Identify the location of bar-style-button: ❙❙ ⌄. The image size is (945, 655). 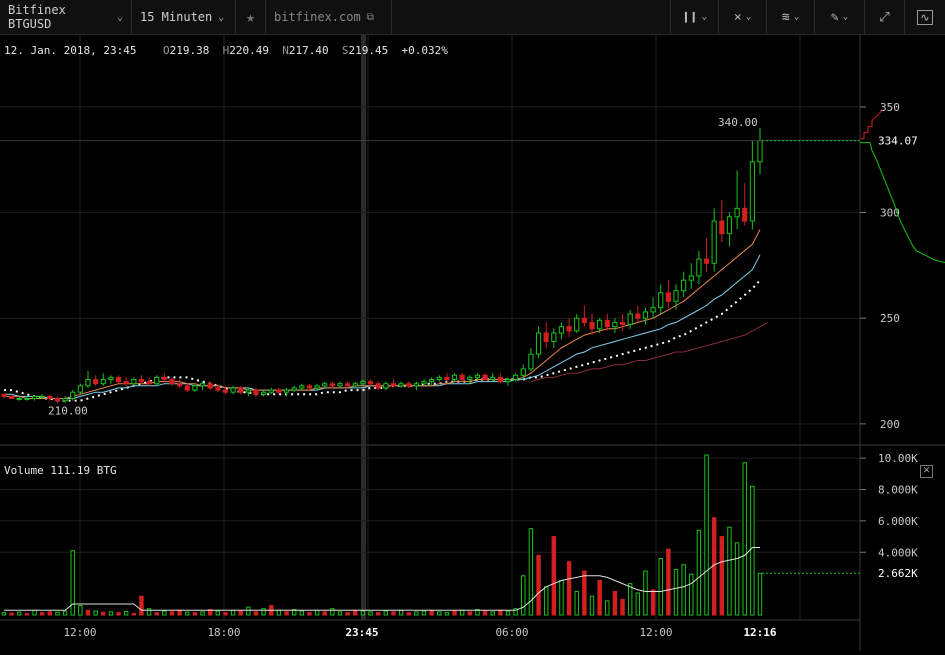
(694, 17).